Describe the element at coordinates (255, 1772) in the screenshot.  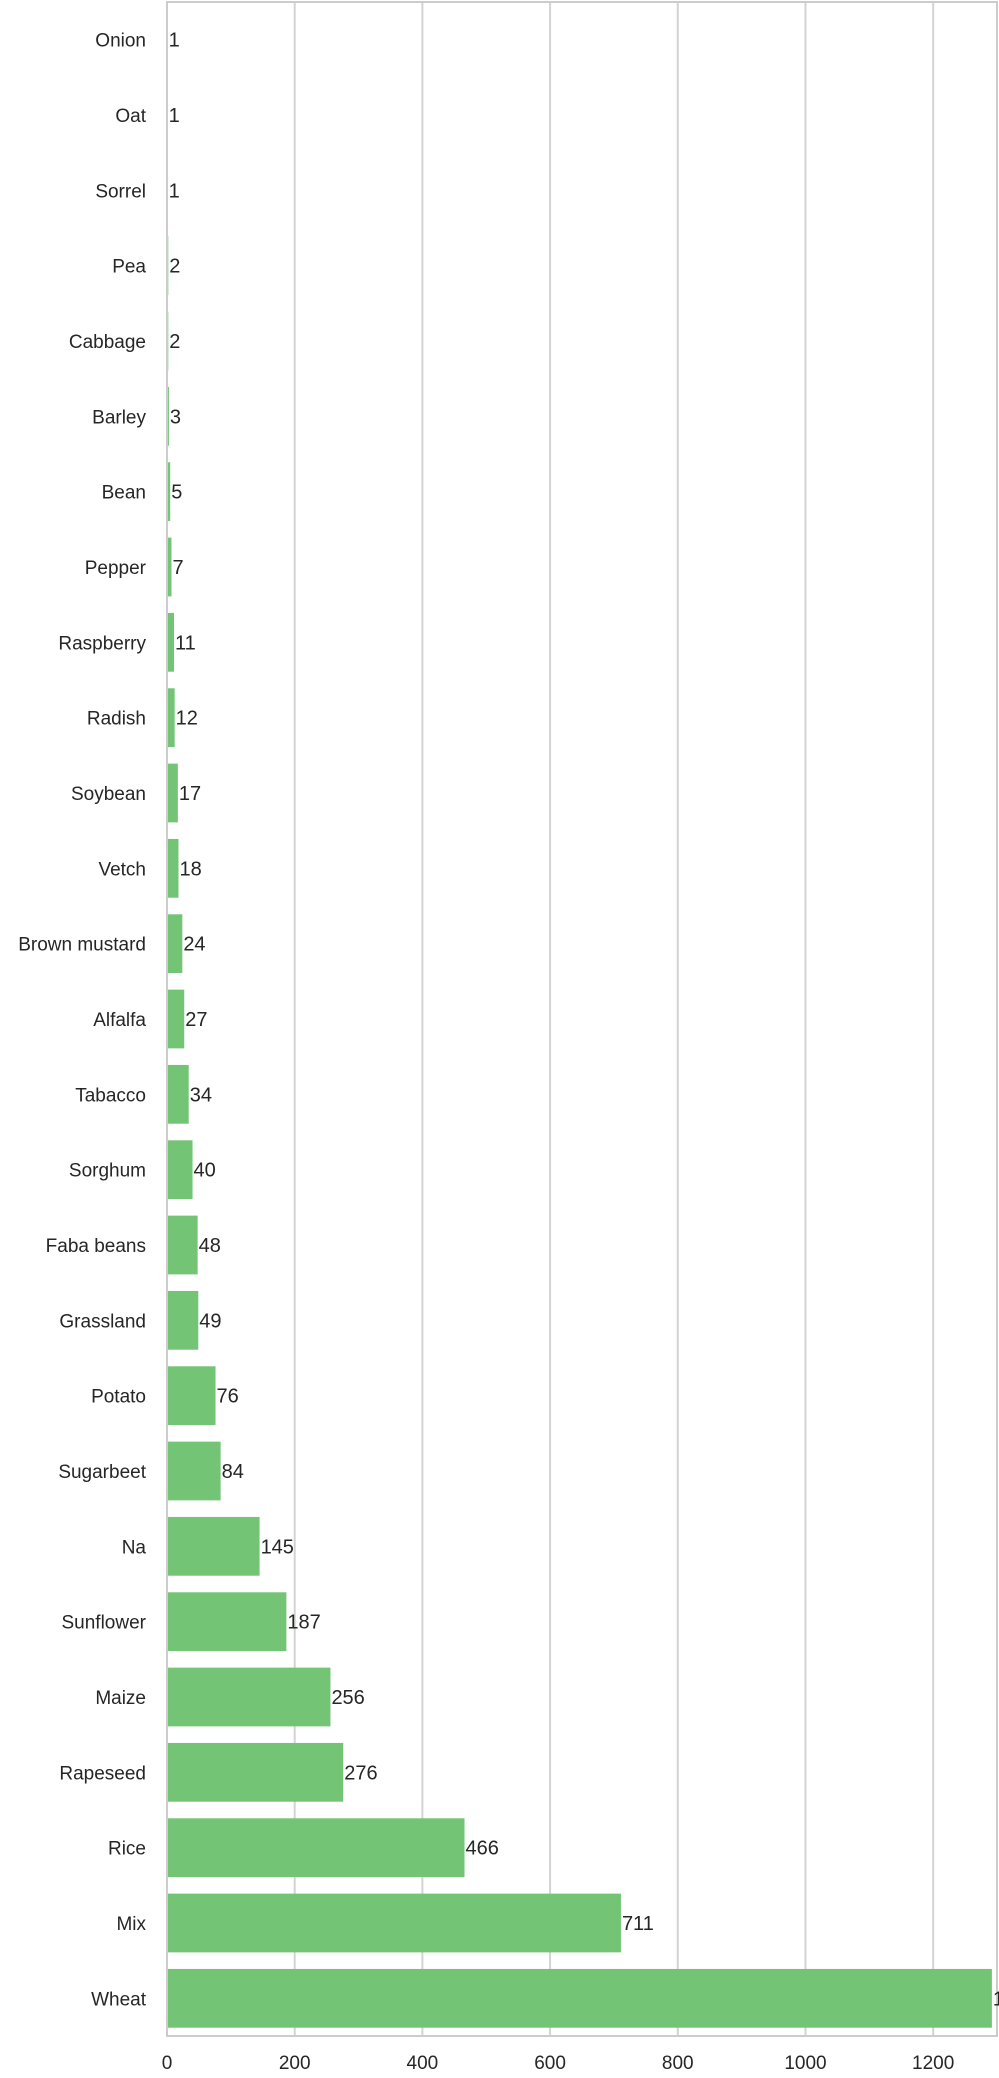
I see `bar-rapeseed` at that location.